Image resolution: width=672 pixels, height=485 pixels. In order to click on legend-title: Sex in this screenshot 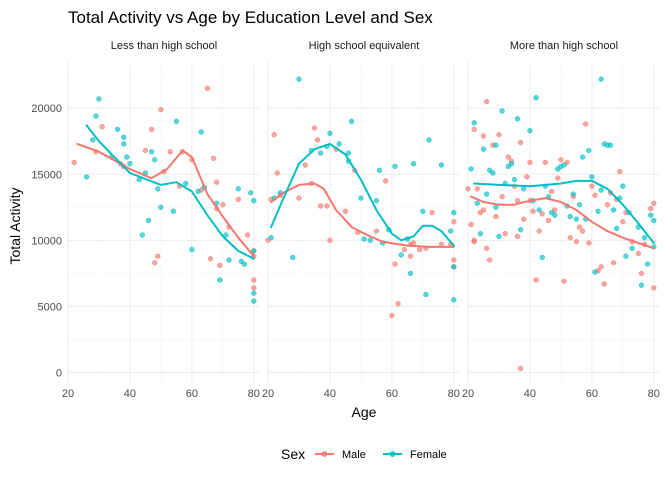, I will do `click(293, 454)`.